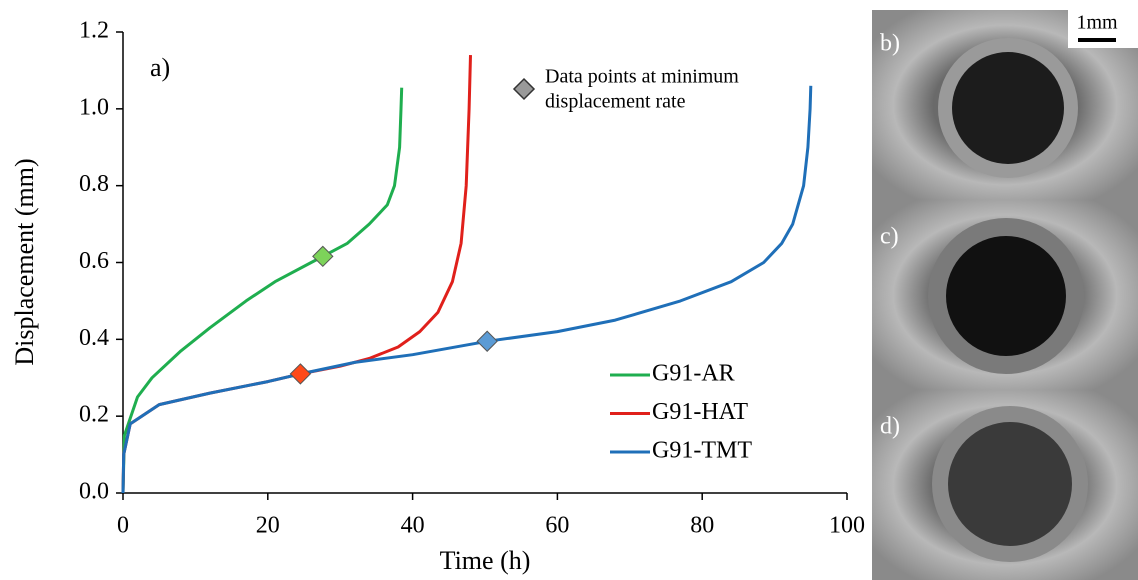 This screenshot has width=1138, height=580. What do you see at coordinates (94, 338) in the screenshot?
I see `y-tick-label: 0.4` at bounding box center [94, 338].